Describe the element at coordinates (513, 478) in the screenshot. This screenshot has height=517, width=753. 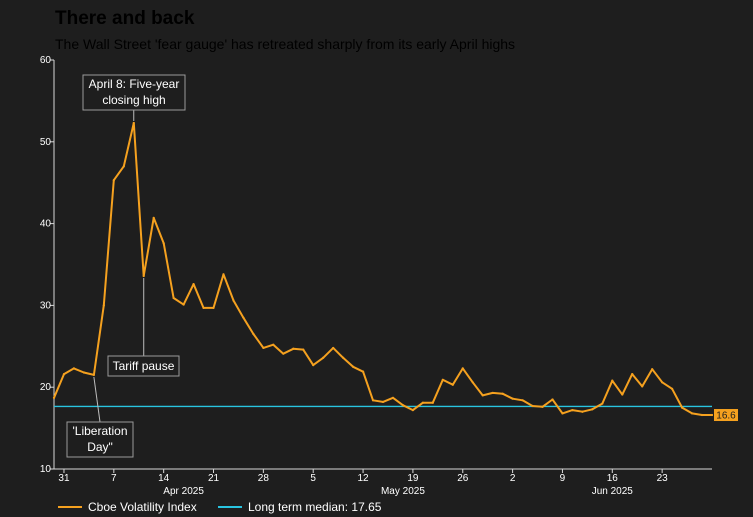
I see `x-tick-label: 2` at that location.